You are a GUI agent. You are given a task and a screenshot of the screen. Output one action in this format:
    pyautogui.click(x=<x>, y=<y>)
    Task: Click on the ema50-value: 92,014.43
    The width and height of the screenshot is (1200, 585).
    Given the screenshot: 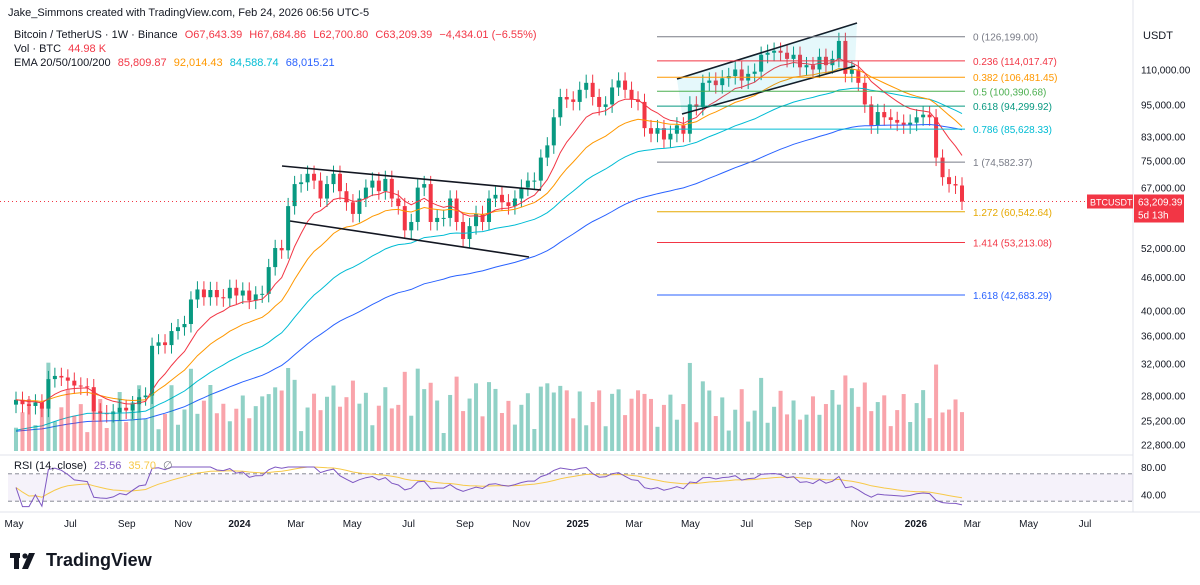 What is the action you would take?
    pyautogui.click(x=198, y=63)
    